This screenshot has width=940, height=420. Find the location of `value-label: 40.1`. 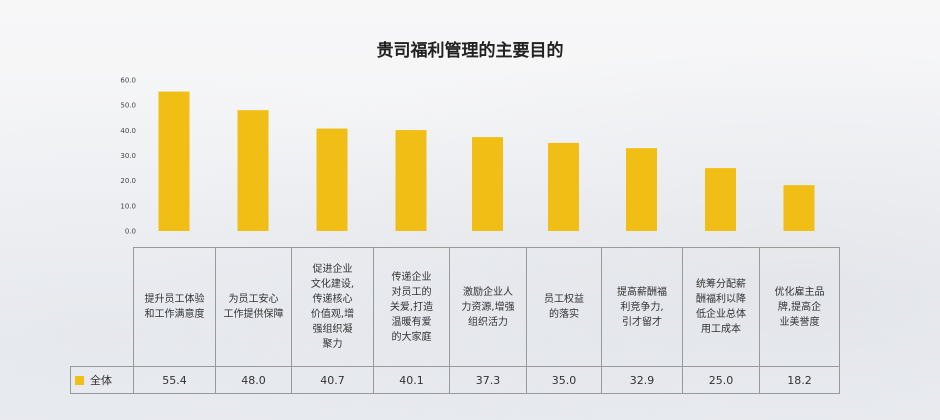

value-label: 40.1 is located at coordinates (411, 380).